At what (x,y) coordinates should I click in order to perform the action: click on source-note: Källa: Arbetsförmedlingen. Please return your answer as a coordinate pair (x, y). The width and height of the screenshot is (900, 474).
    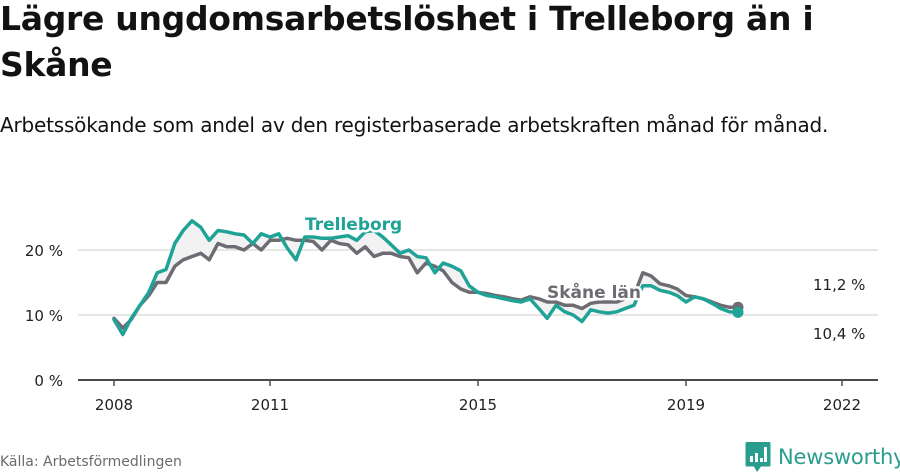
    Looking at the image, I should click on (91, 462).